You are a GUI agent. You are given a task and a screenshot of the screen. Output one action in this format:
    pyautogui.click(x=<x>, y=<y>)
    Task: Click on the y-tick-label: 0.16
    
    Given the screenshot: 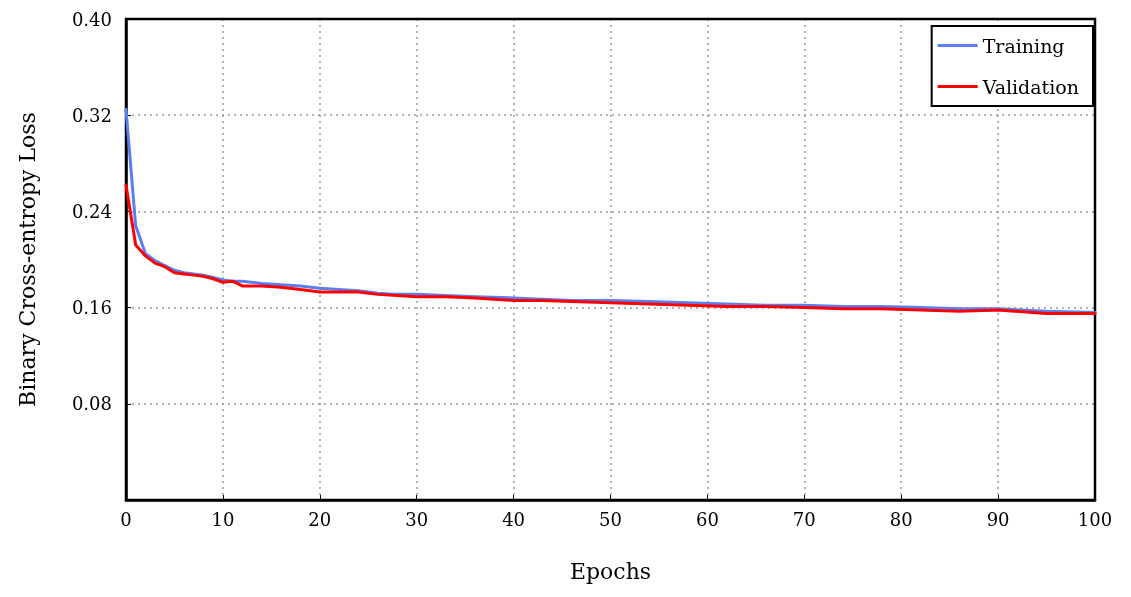 What is the action you would take?
    pyautogui.click(x=91, y=308)
    